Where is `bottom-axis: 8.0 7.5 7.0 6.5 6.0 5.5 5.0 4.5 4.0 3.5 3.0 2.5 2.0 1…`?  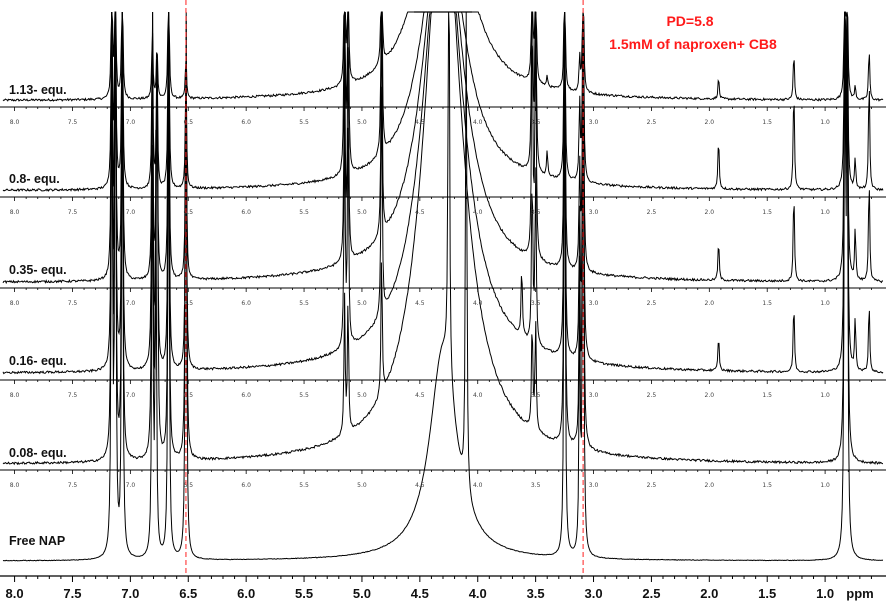 bottom-axis: 8.0 7.5 7.0 6.5 6.0 5.5 5.0 4.5 4.0 3.5 3.0 2.5 2.0 1… is located at coordinates (443, 588).